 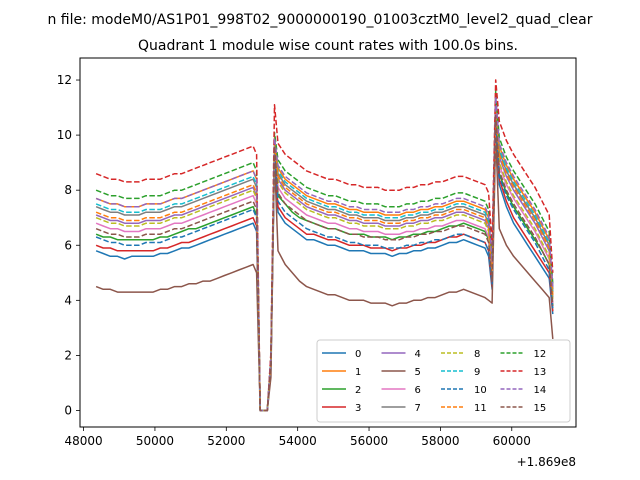 I want to click on legend-label-14: 14, so click(x=540, y=390).